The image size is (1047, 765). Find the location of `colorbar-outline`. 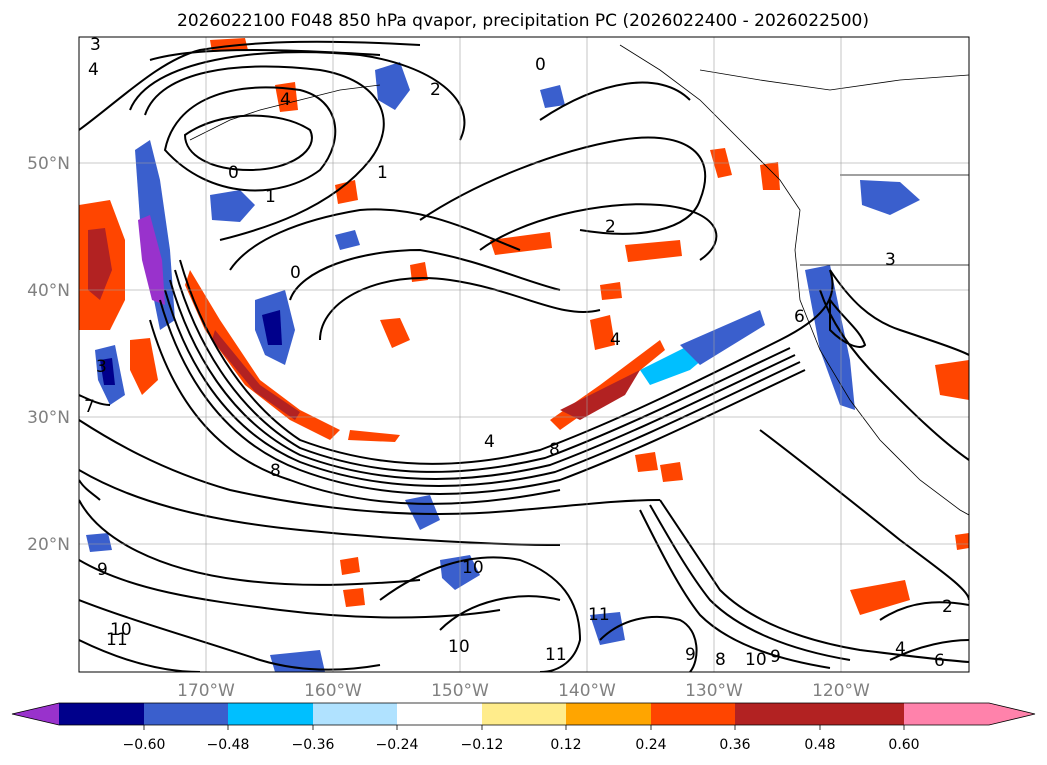

colorbar-outline is located at coordinates (523, 714).